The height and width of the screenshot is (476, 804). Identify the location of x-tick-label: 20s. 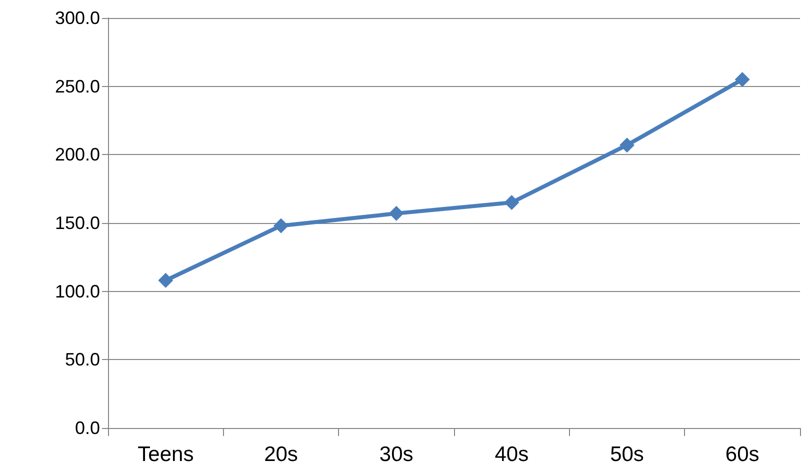
(281, 454).